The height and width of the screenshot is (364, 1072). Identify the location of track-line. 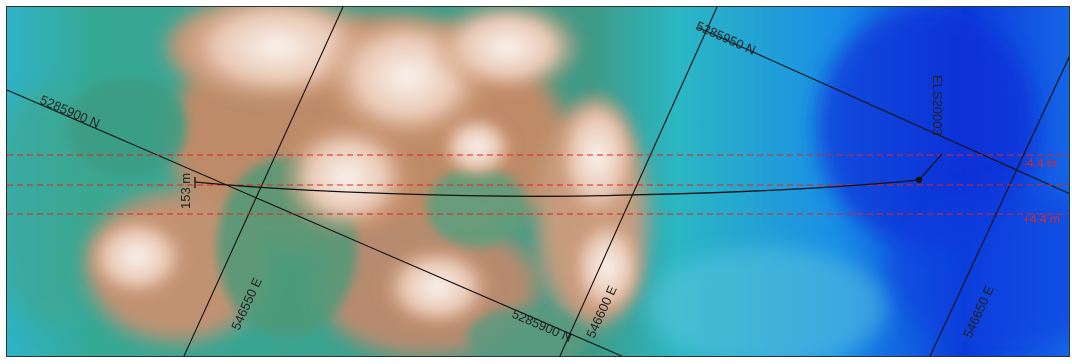
(568, 175).